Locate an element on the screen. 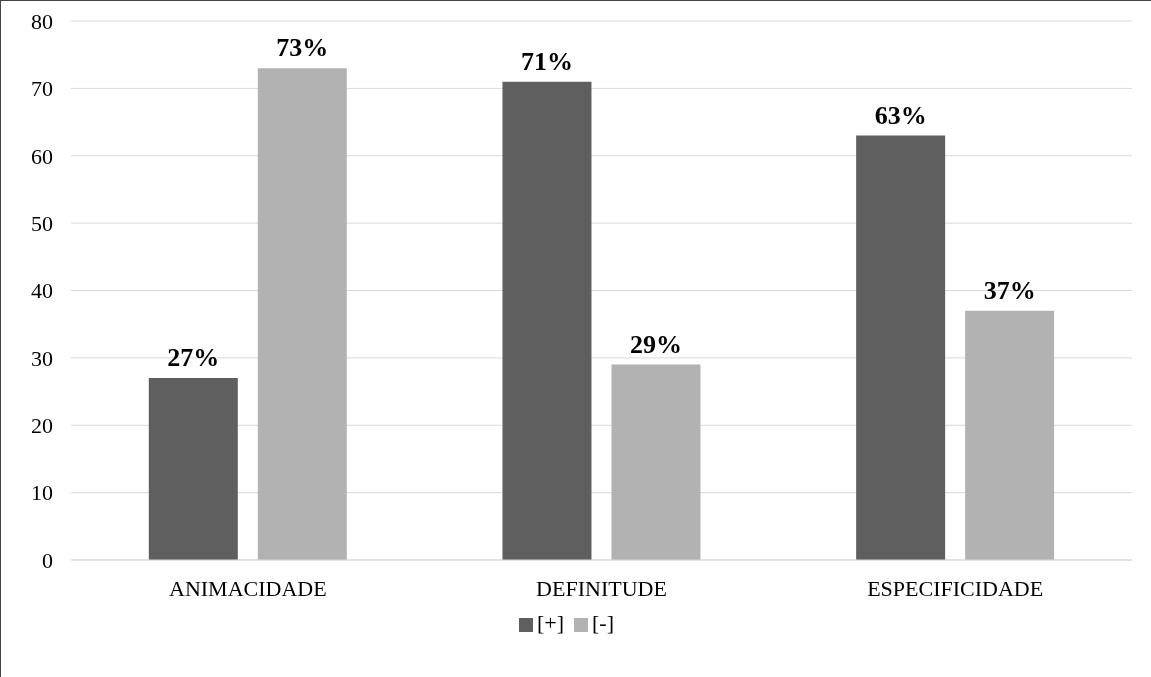  y-tick-label: 40 is located at coordinates (42, 291).